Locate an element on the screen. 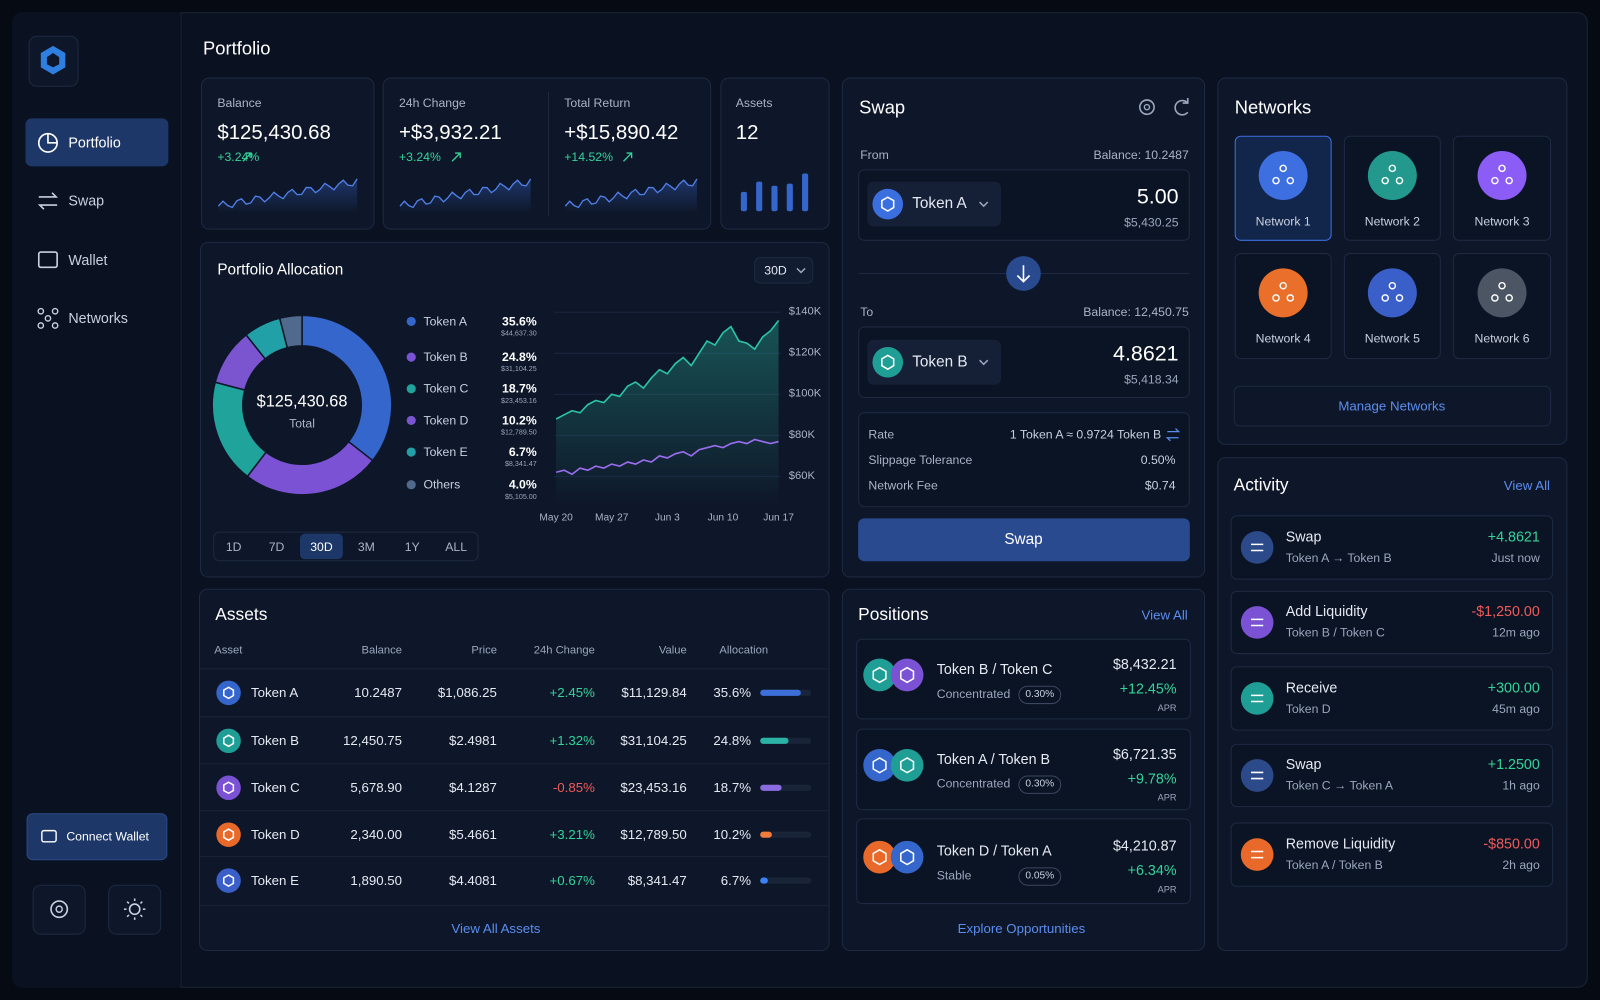  network-label: Network 5 is located at coordinates (1392, 338).